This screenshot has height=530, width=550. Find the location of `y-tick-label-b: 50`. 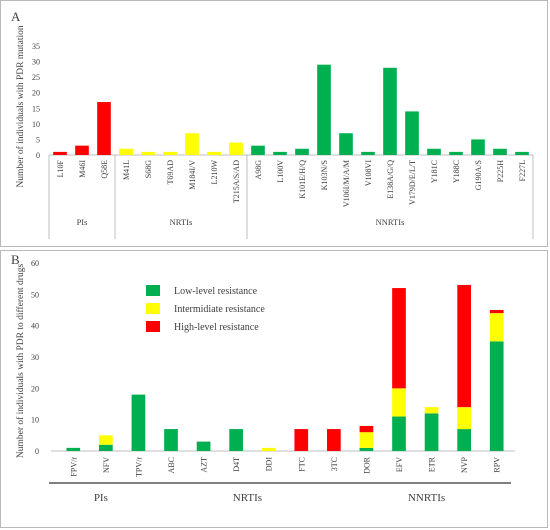

y-tick-label-b: 50 is located at coordinates (35, 294).